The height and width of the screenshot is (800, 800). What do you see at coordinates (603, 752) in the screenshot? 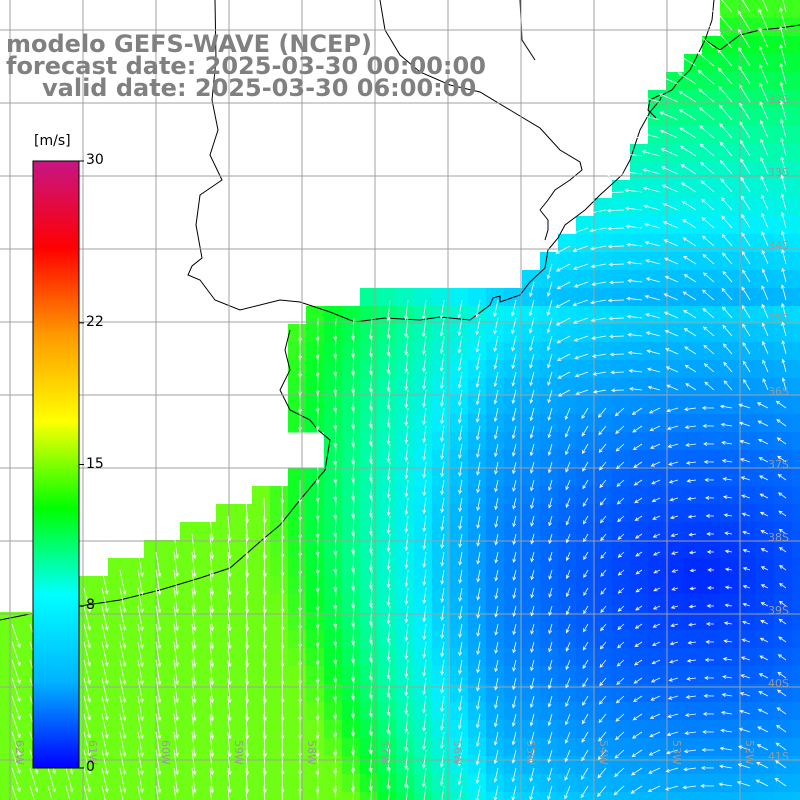
I see `lon-label: 54W` at bounding box center [603, 752].